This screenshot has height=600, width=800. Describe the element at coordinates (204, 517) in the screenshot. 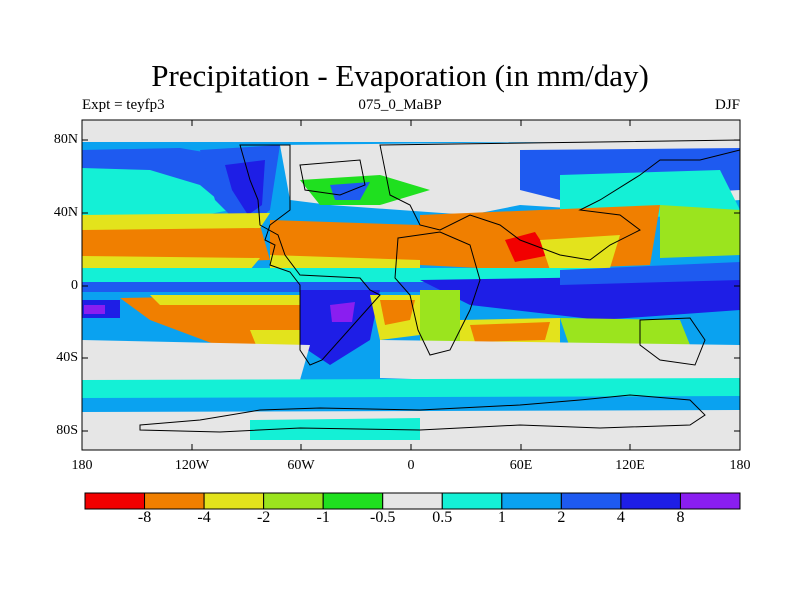

I see `colorbar-tick-label: -4` at that location.